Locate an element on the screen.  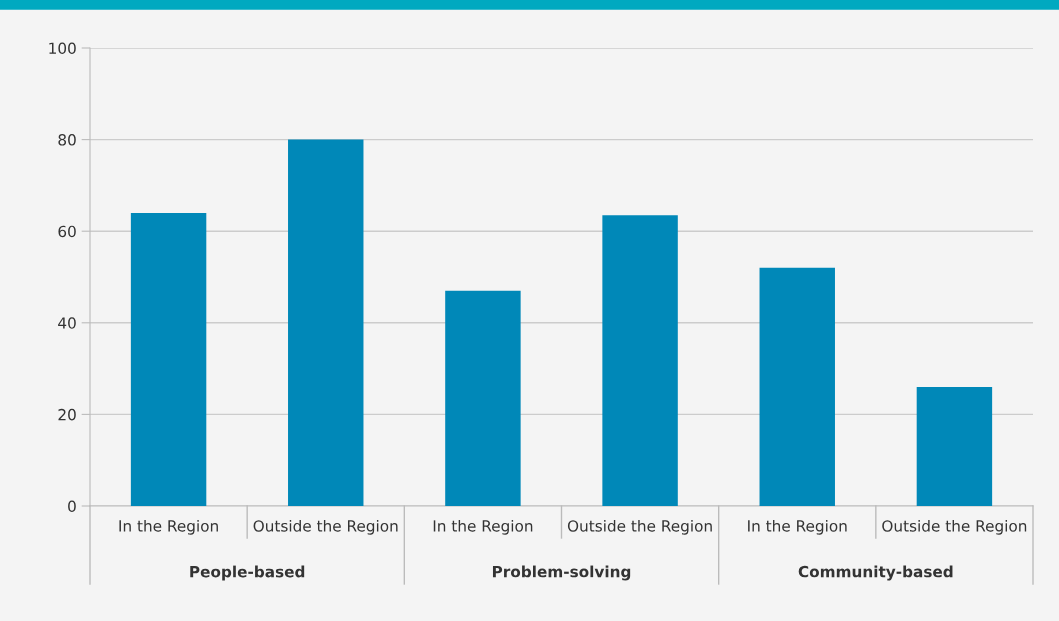
y-tick-label: 60 is located at coordinates (67, 231).